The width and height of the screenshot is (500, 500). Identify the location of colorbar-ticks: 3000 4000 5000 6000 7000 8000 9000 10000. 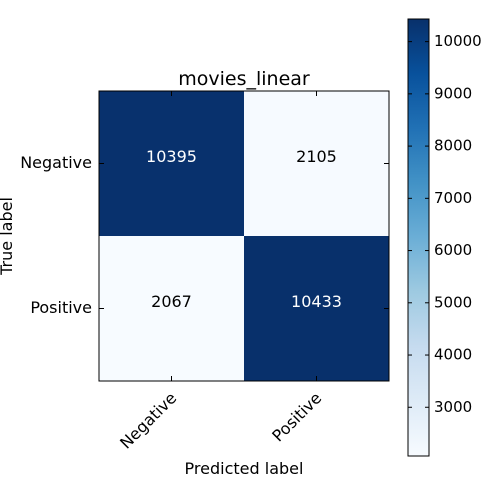
(445, 224).